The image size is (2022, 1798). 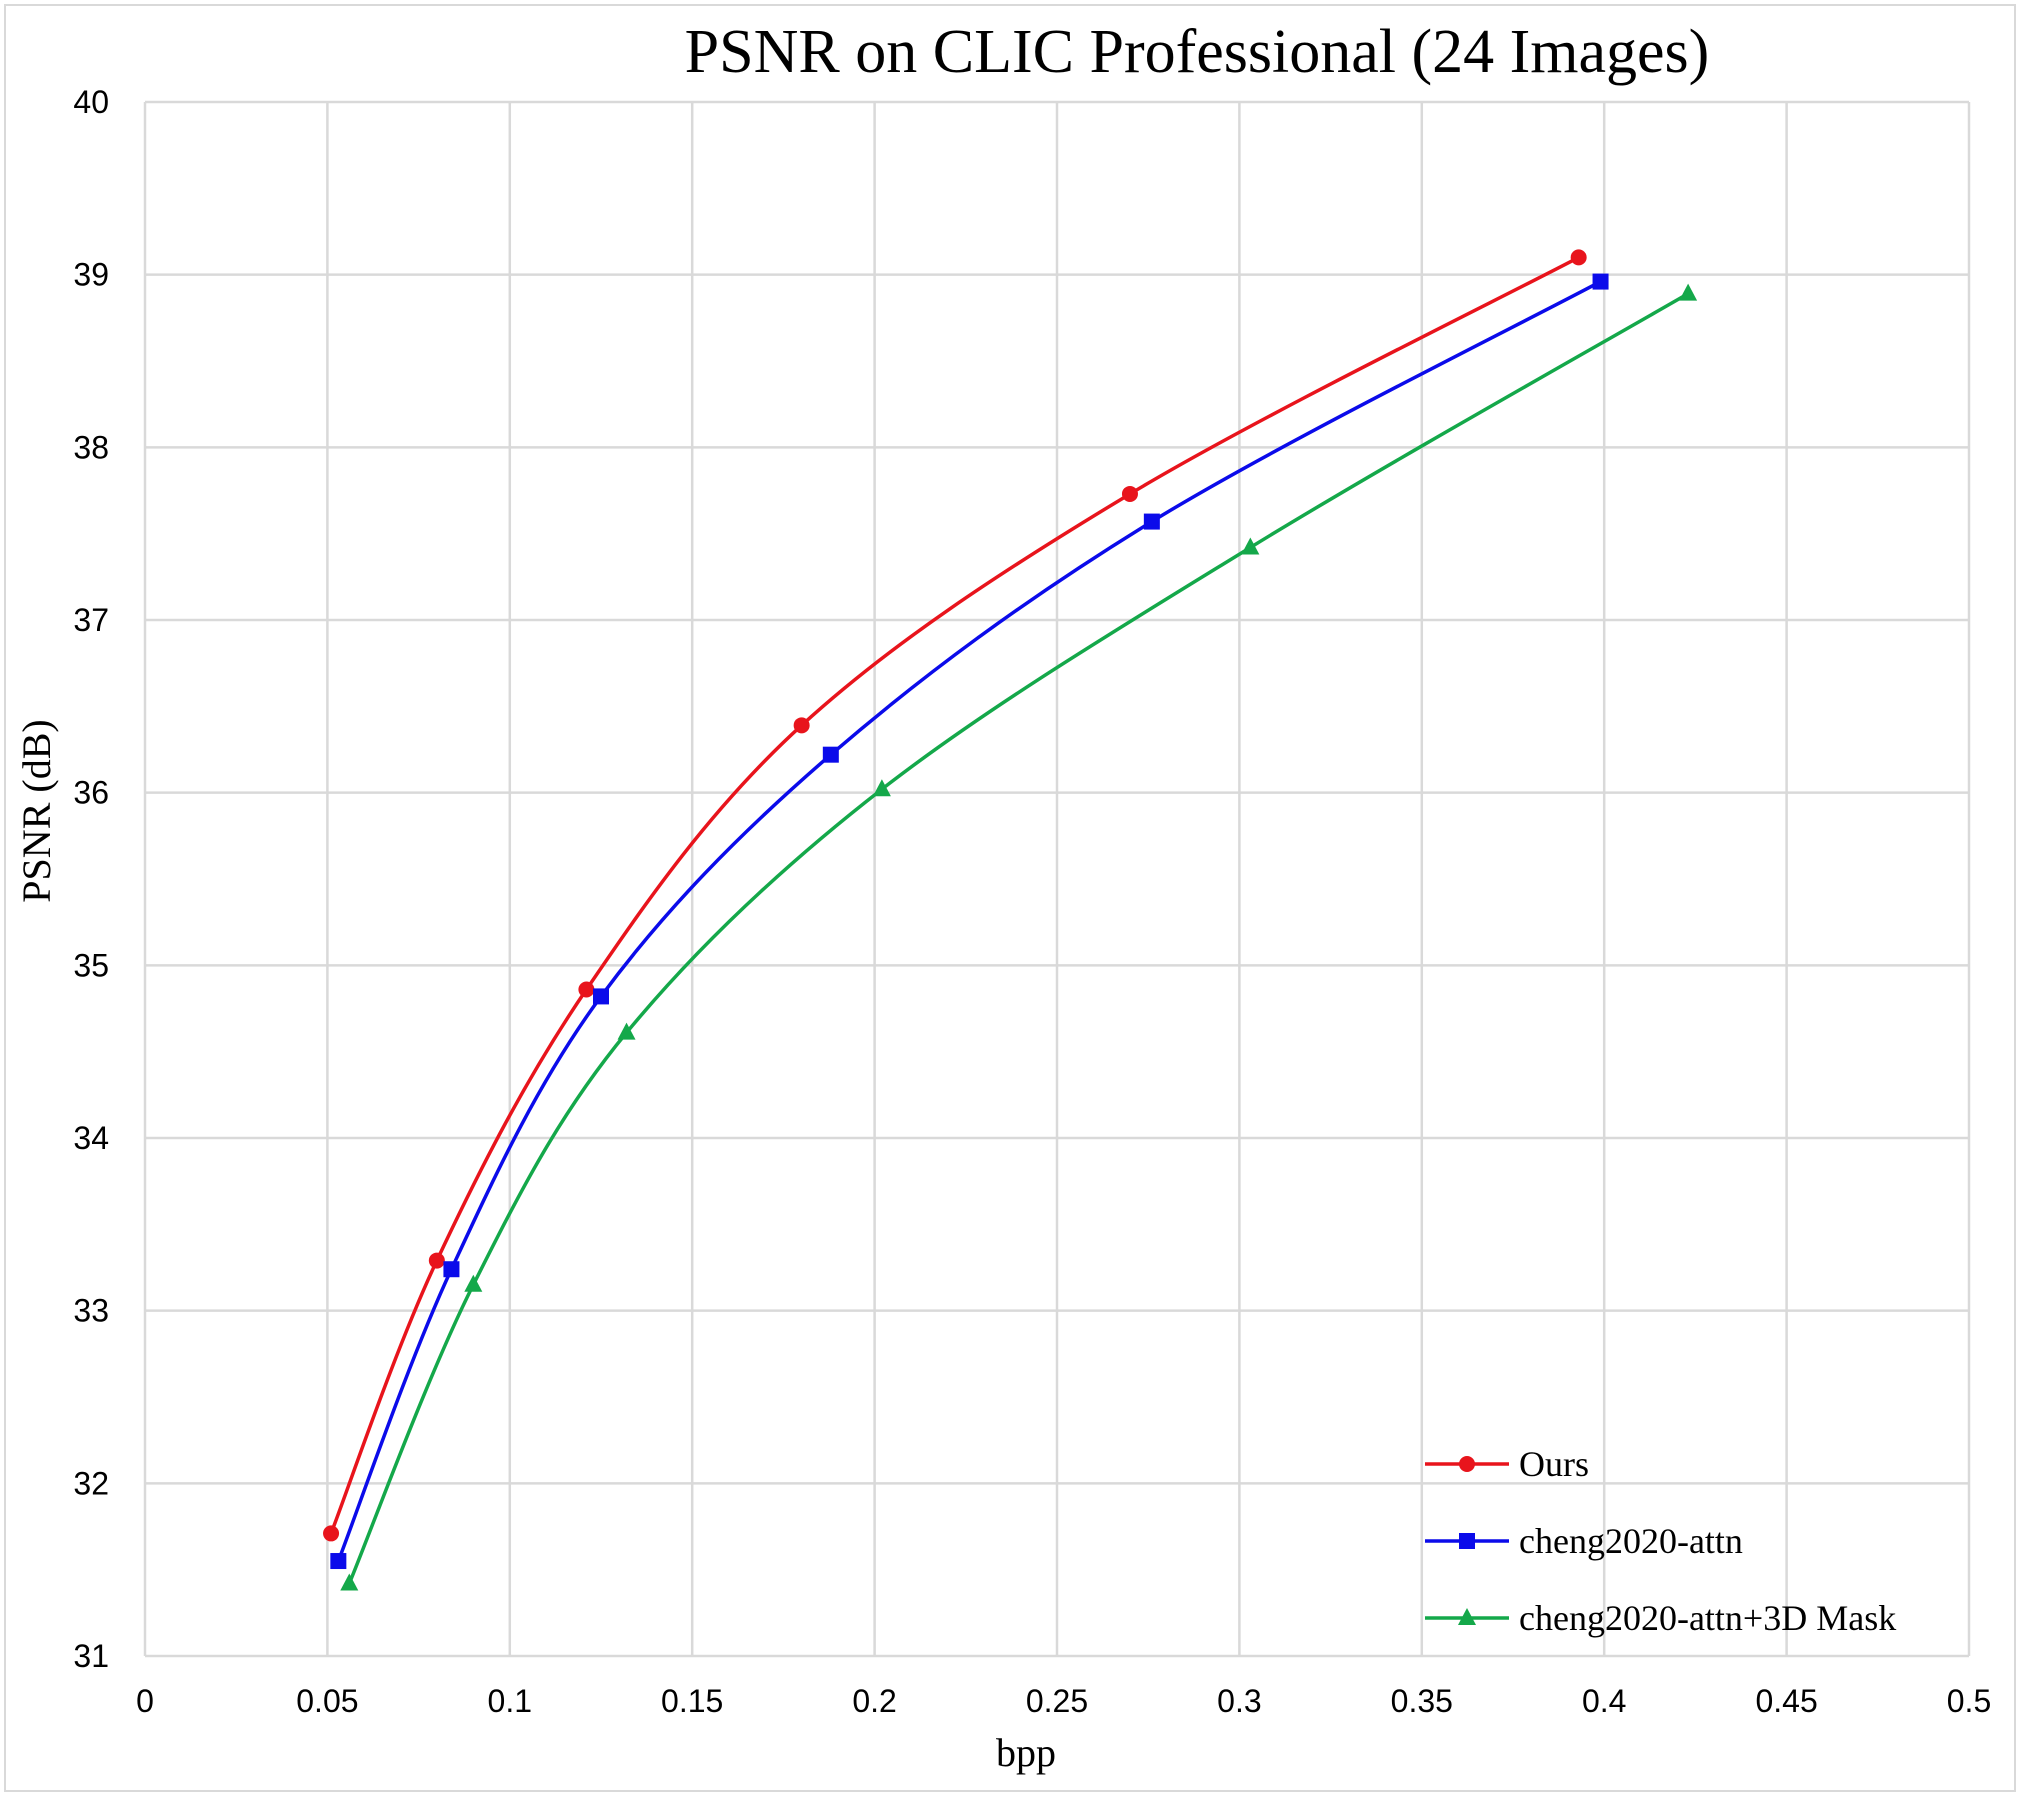 I want to click on y-tick-label: 40, so click(x=91, y=102).